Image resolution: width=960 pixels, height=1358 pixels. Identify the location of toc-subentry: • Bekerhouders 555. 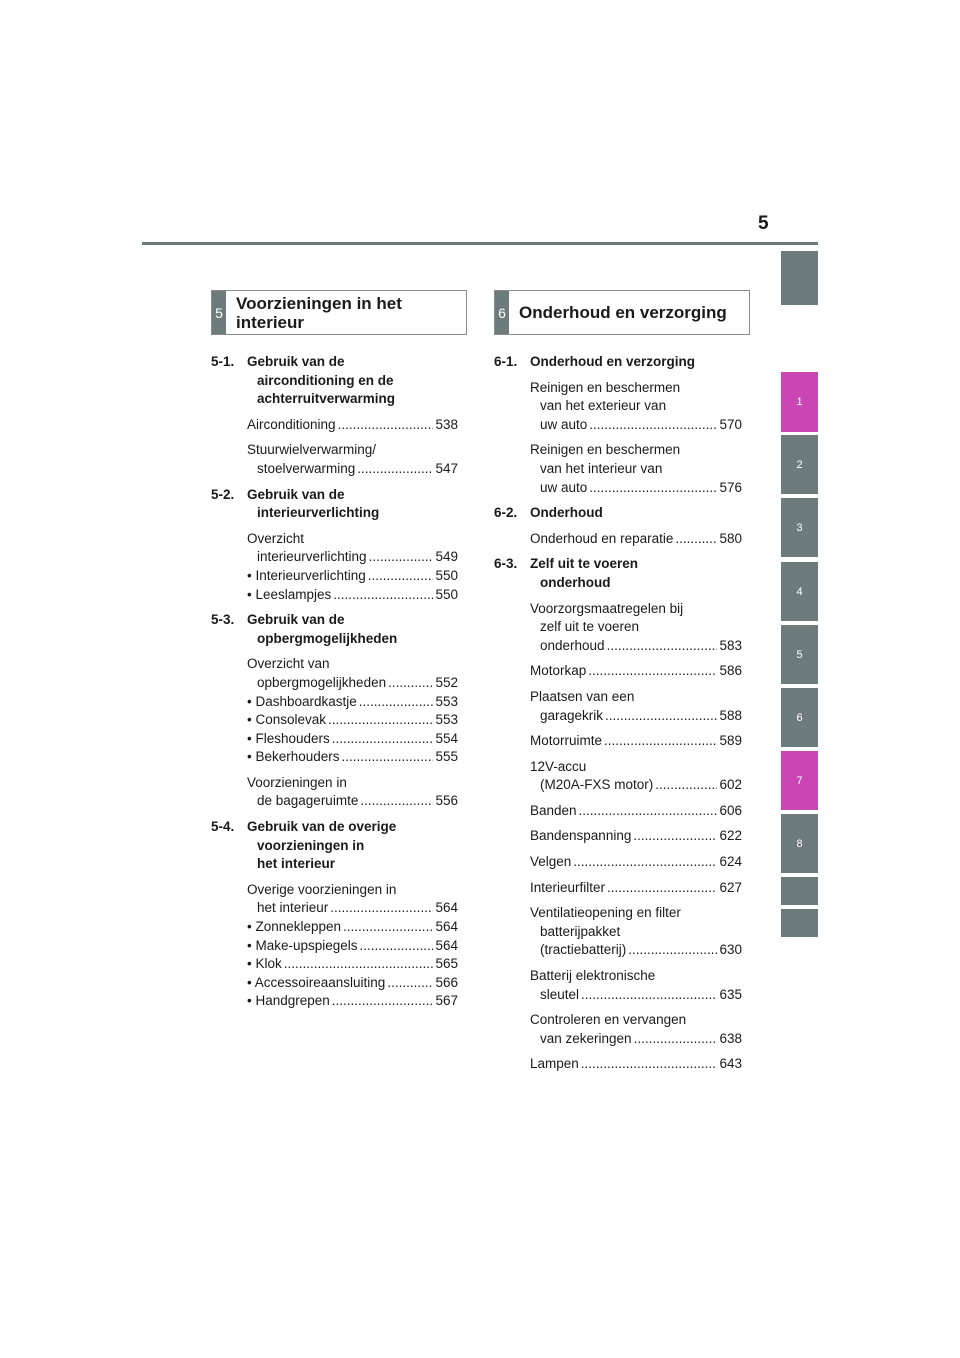
(334, 757).